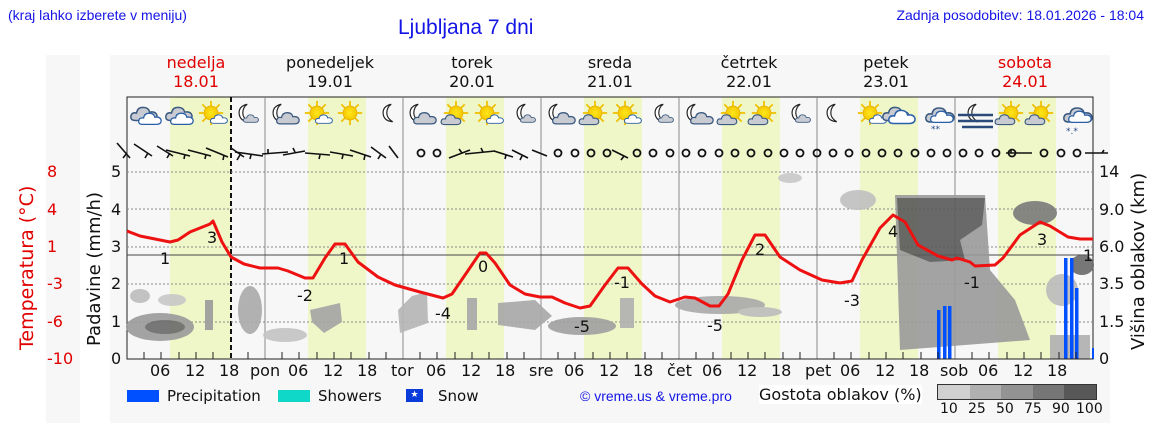  I want to click on cloud-height-tick: 0, so click(1104, 358).